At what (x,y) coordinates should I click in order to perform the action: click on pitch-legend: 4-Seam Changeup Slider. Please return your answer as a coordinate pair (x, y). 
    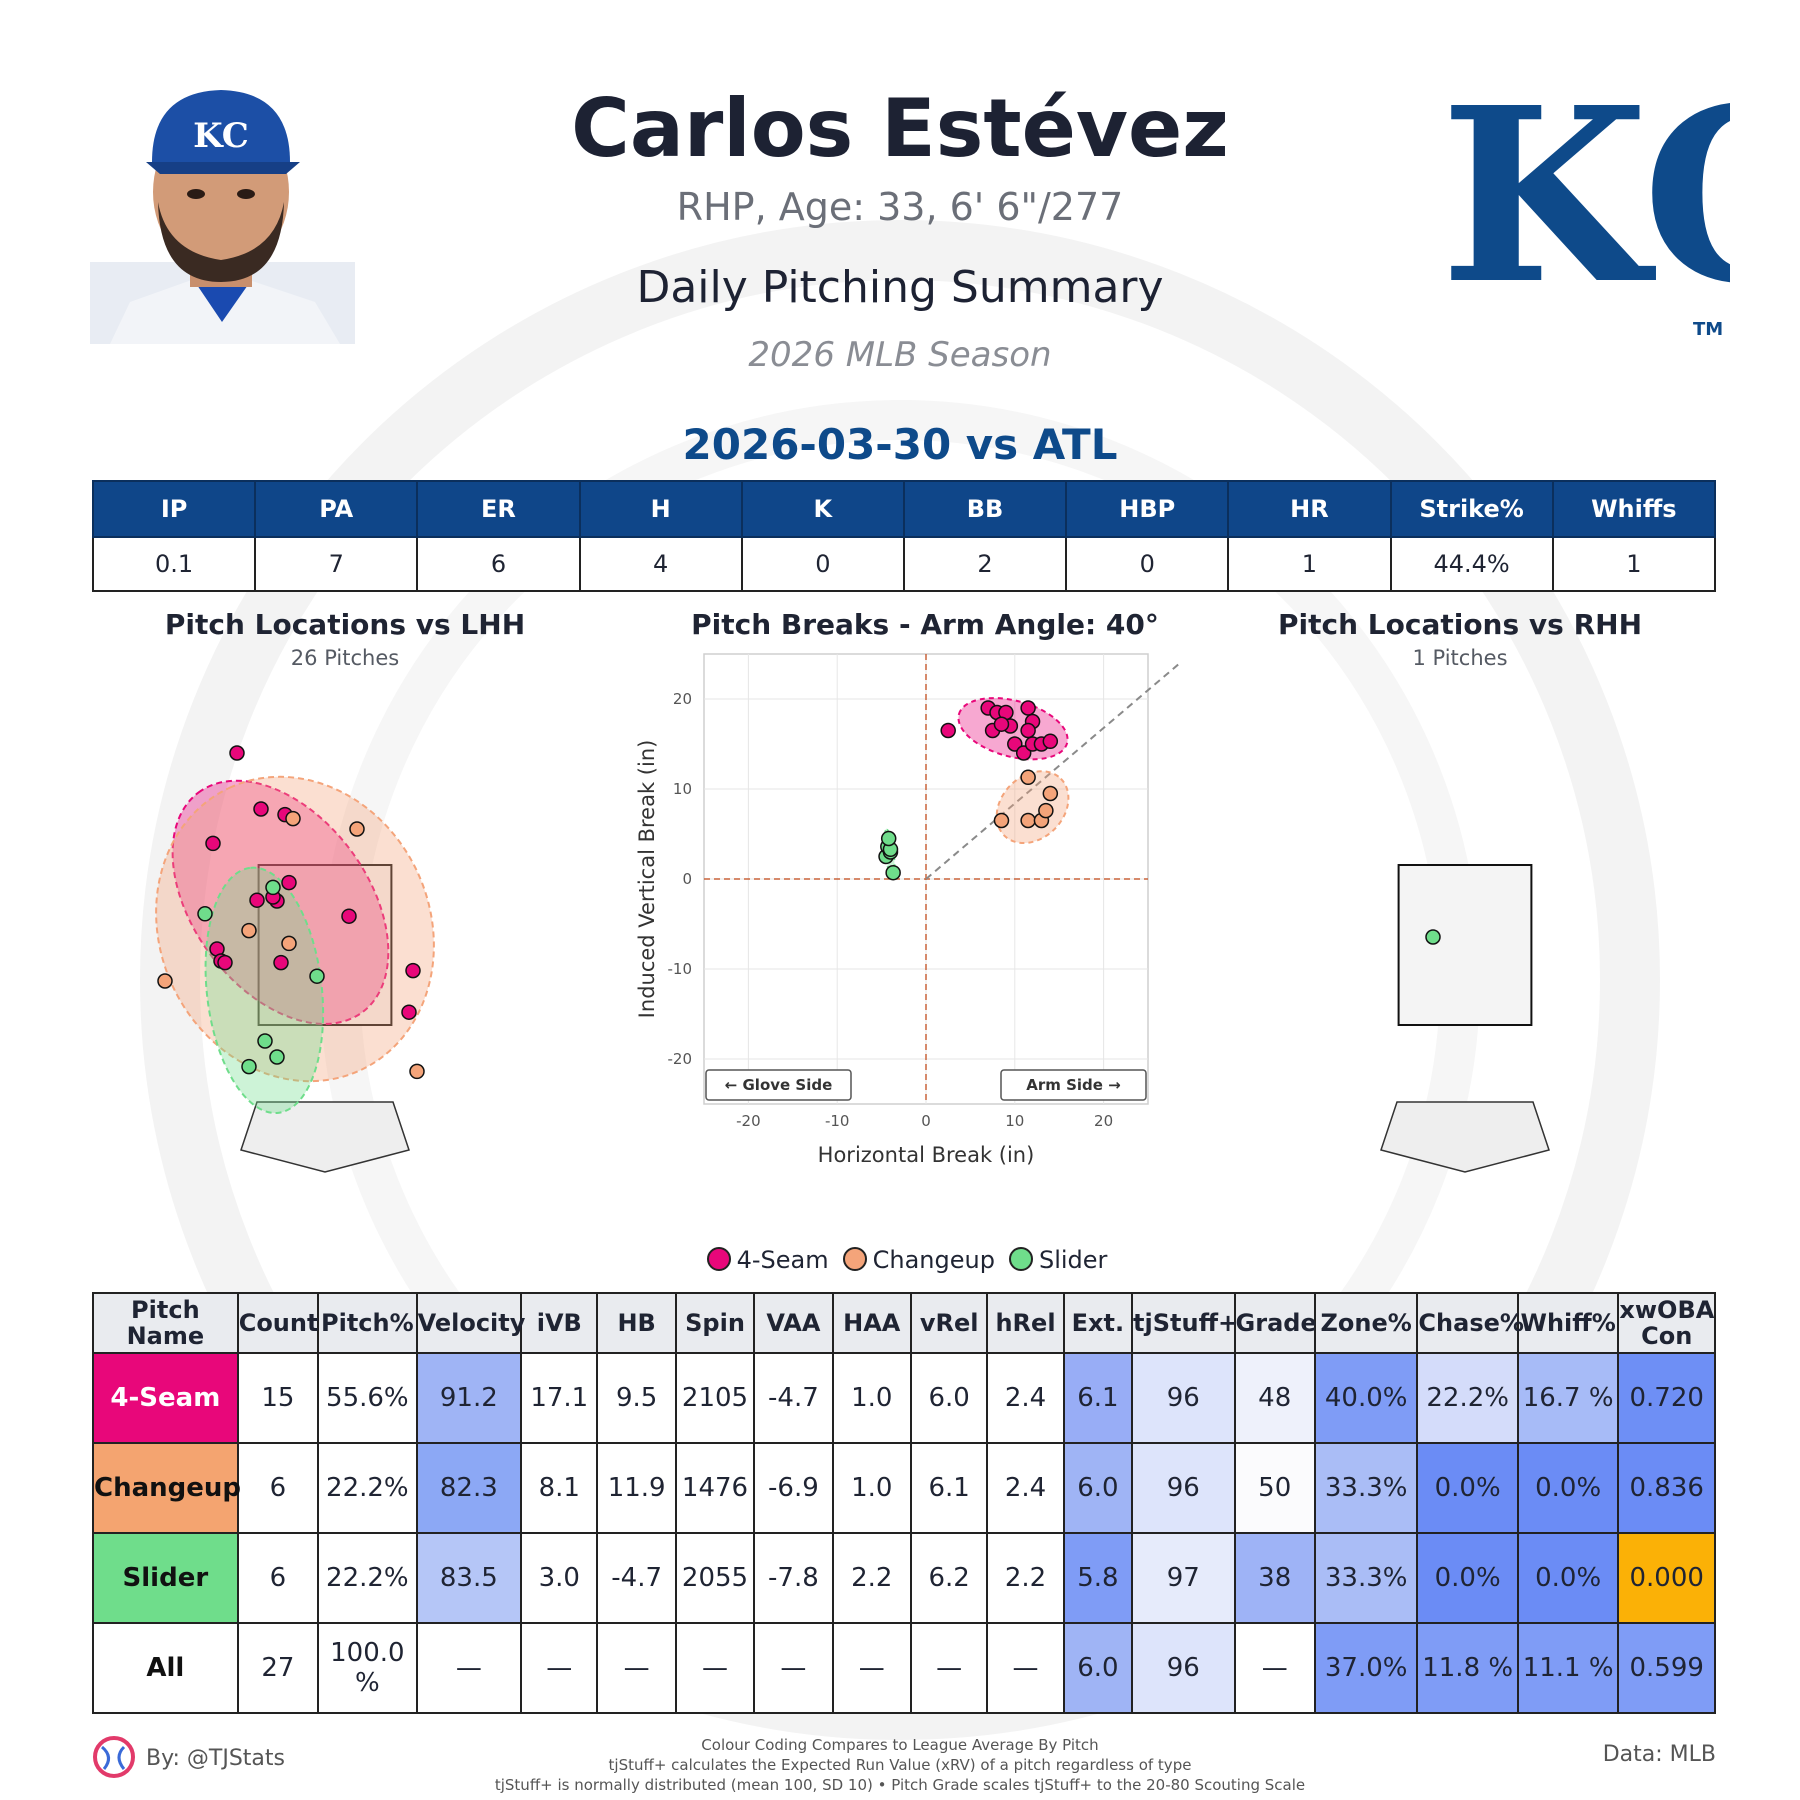
    Looking at the image, I should click on (900, 1260).